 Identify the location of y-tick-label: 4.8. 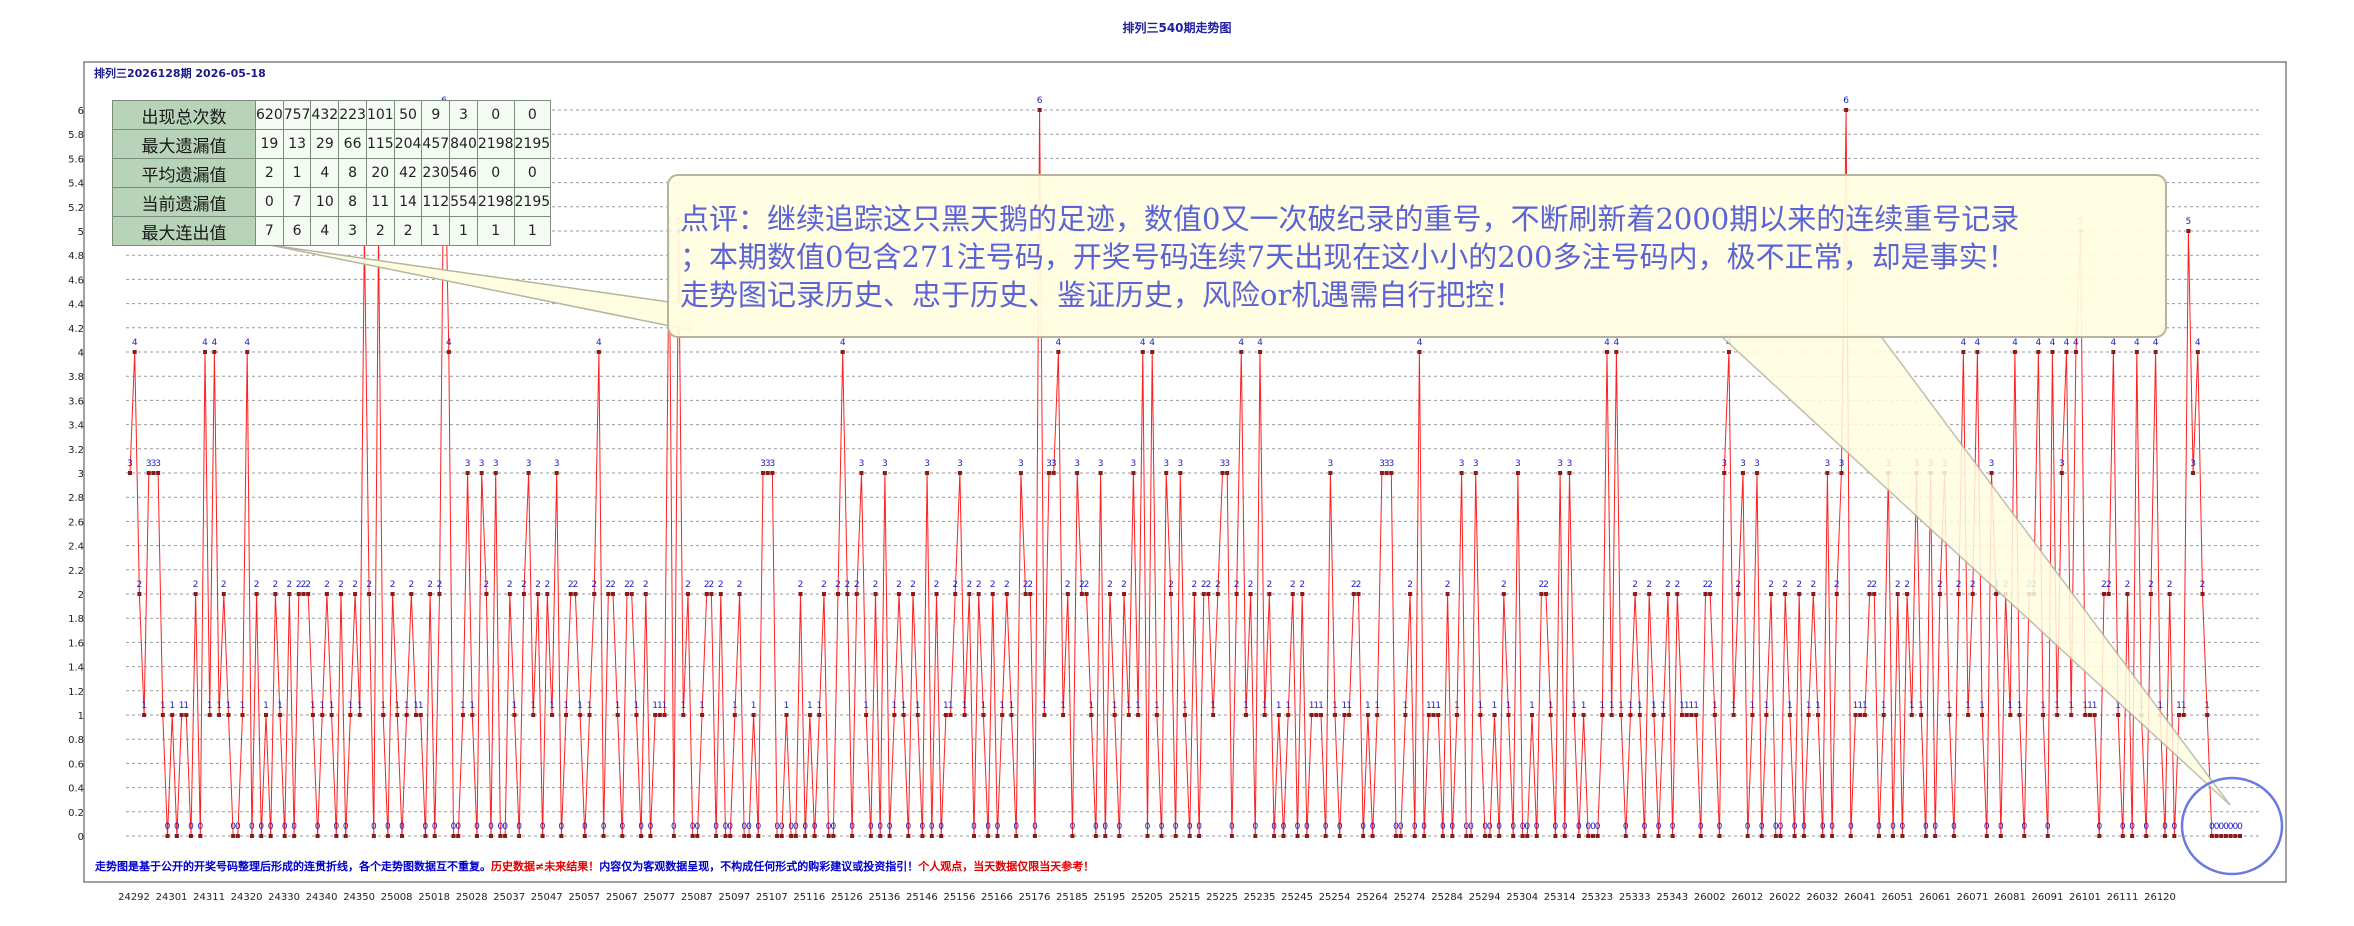
(76, 256).